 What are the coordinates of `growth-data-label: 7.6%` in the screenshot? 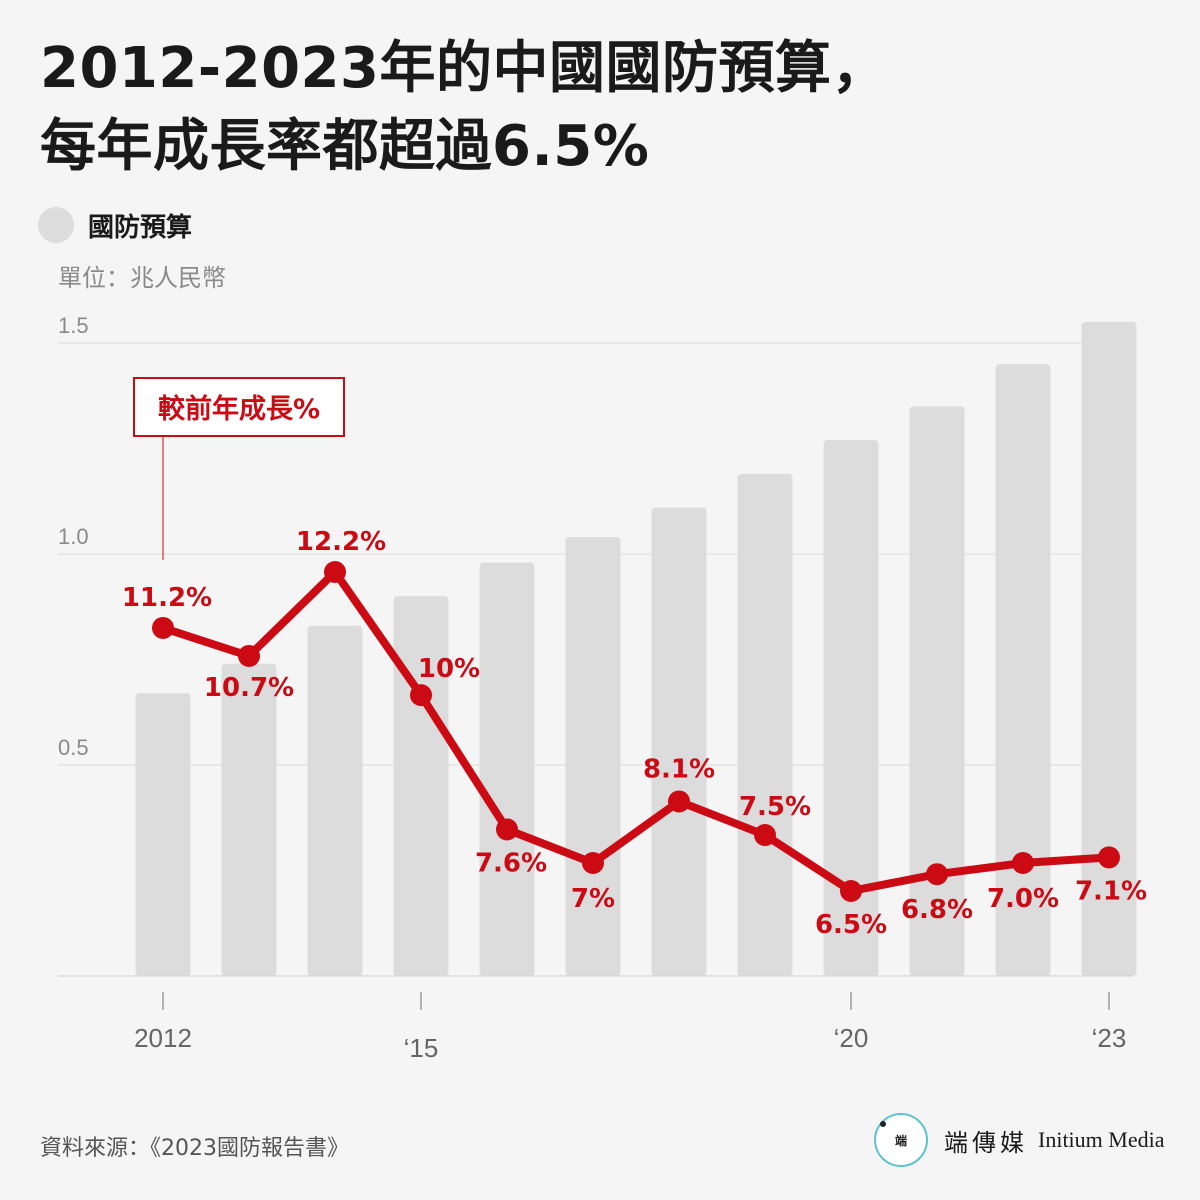 It's located at (511, 863).